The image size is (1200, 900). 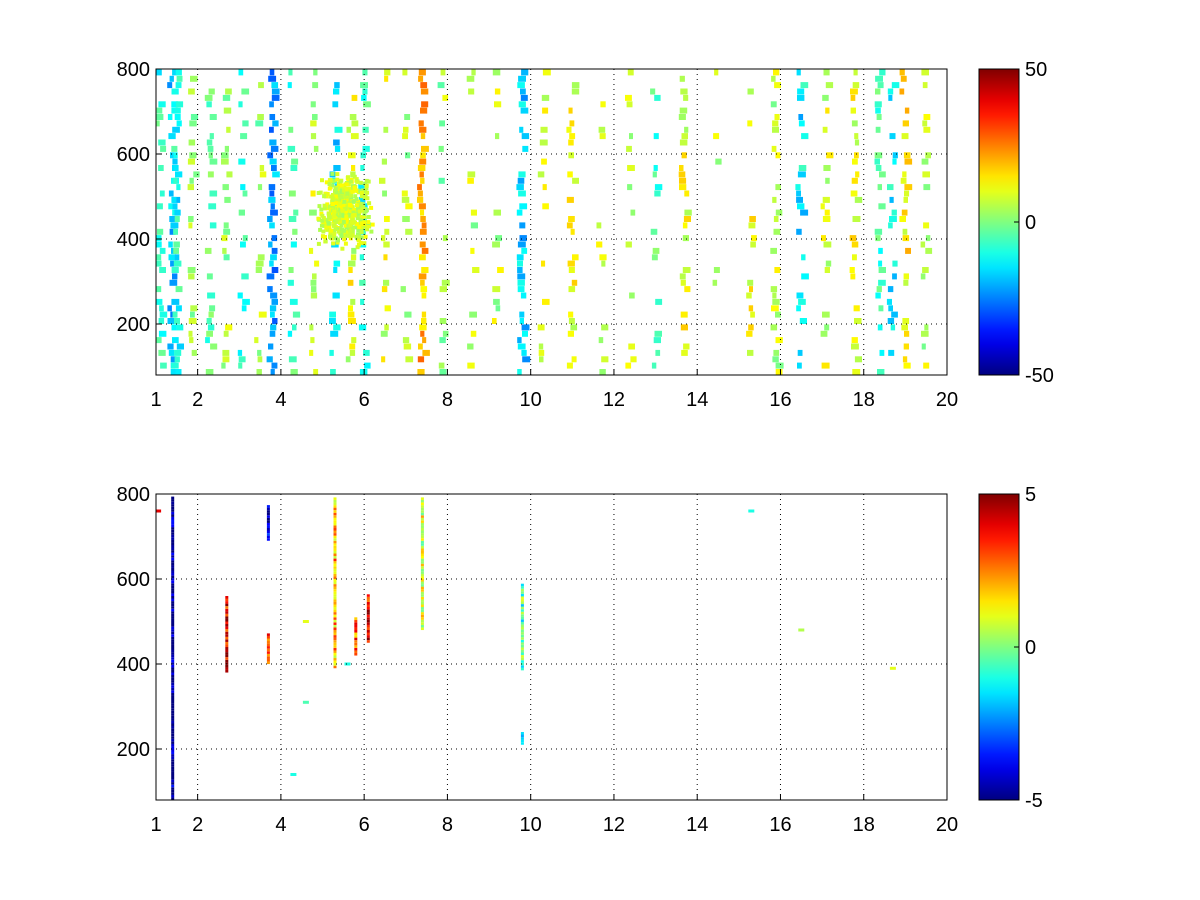 I want to click on x-tick-label: 14, so click(x=697, y=400).